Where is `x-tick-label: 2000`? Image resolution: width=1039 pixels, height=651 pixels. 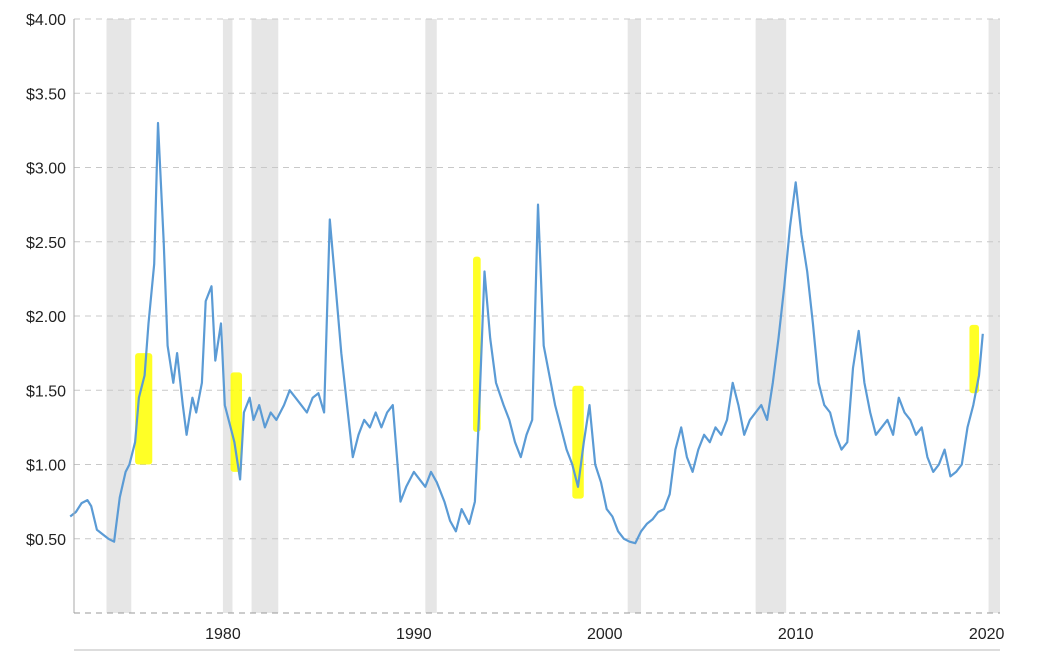 x-tick-label: 2000 is located at coordinates (605, 634).